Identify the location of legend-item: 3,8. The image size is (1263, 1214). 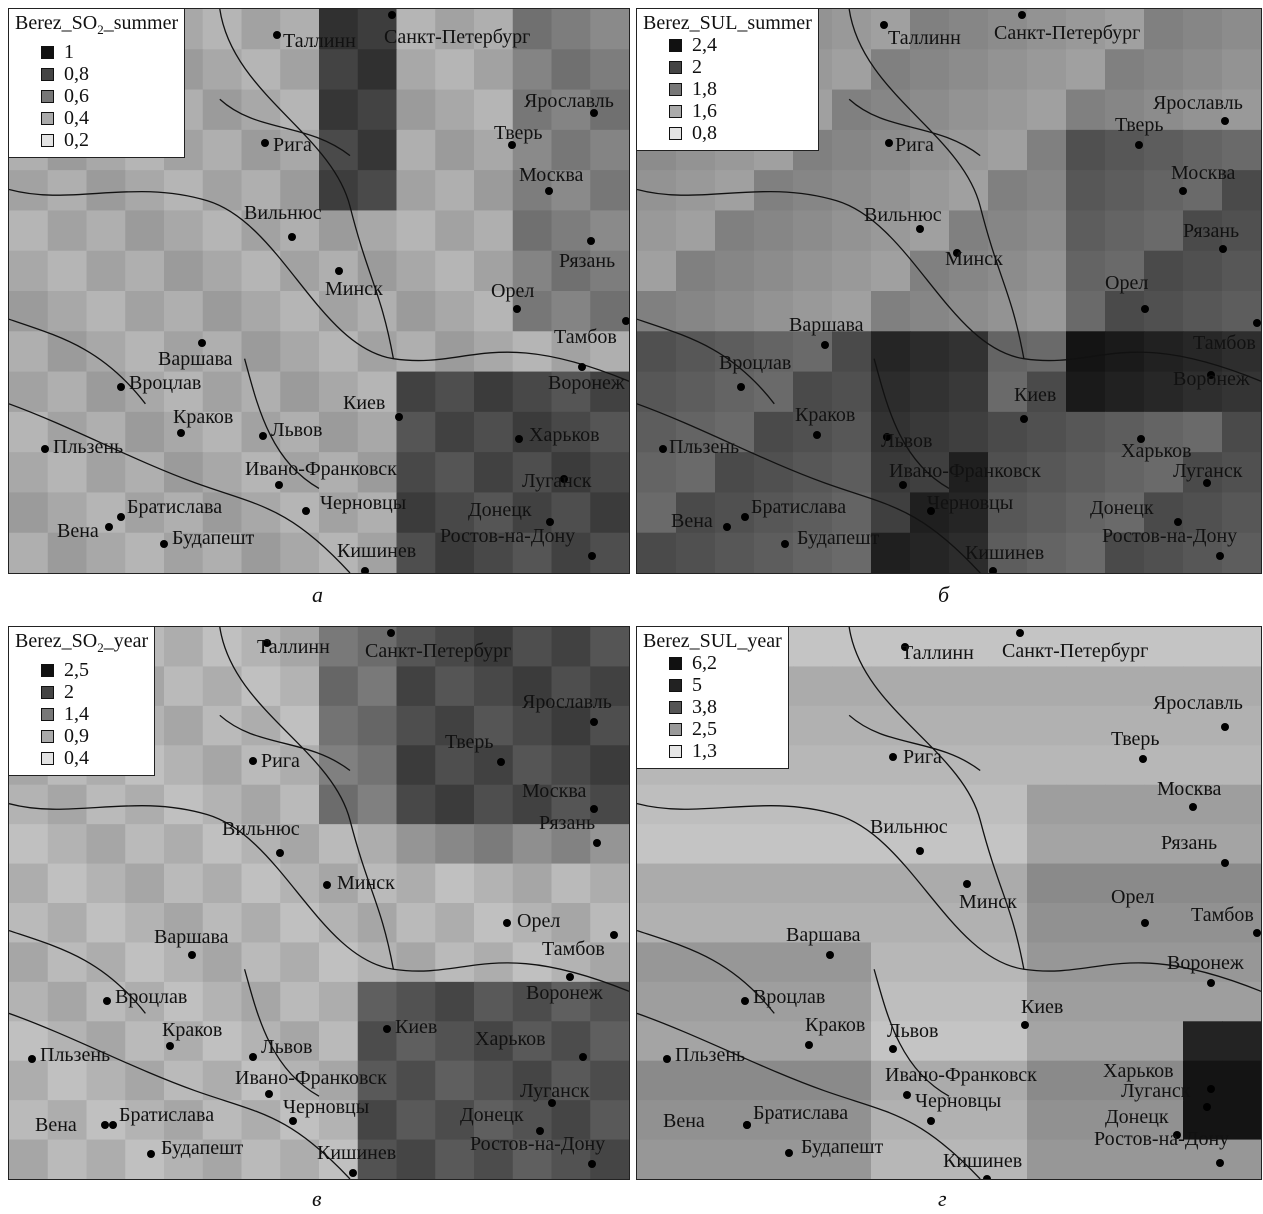
(725, 707).